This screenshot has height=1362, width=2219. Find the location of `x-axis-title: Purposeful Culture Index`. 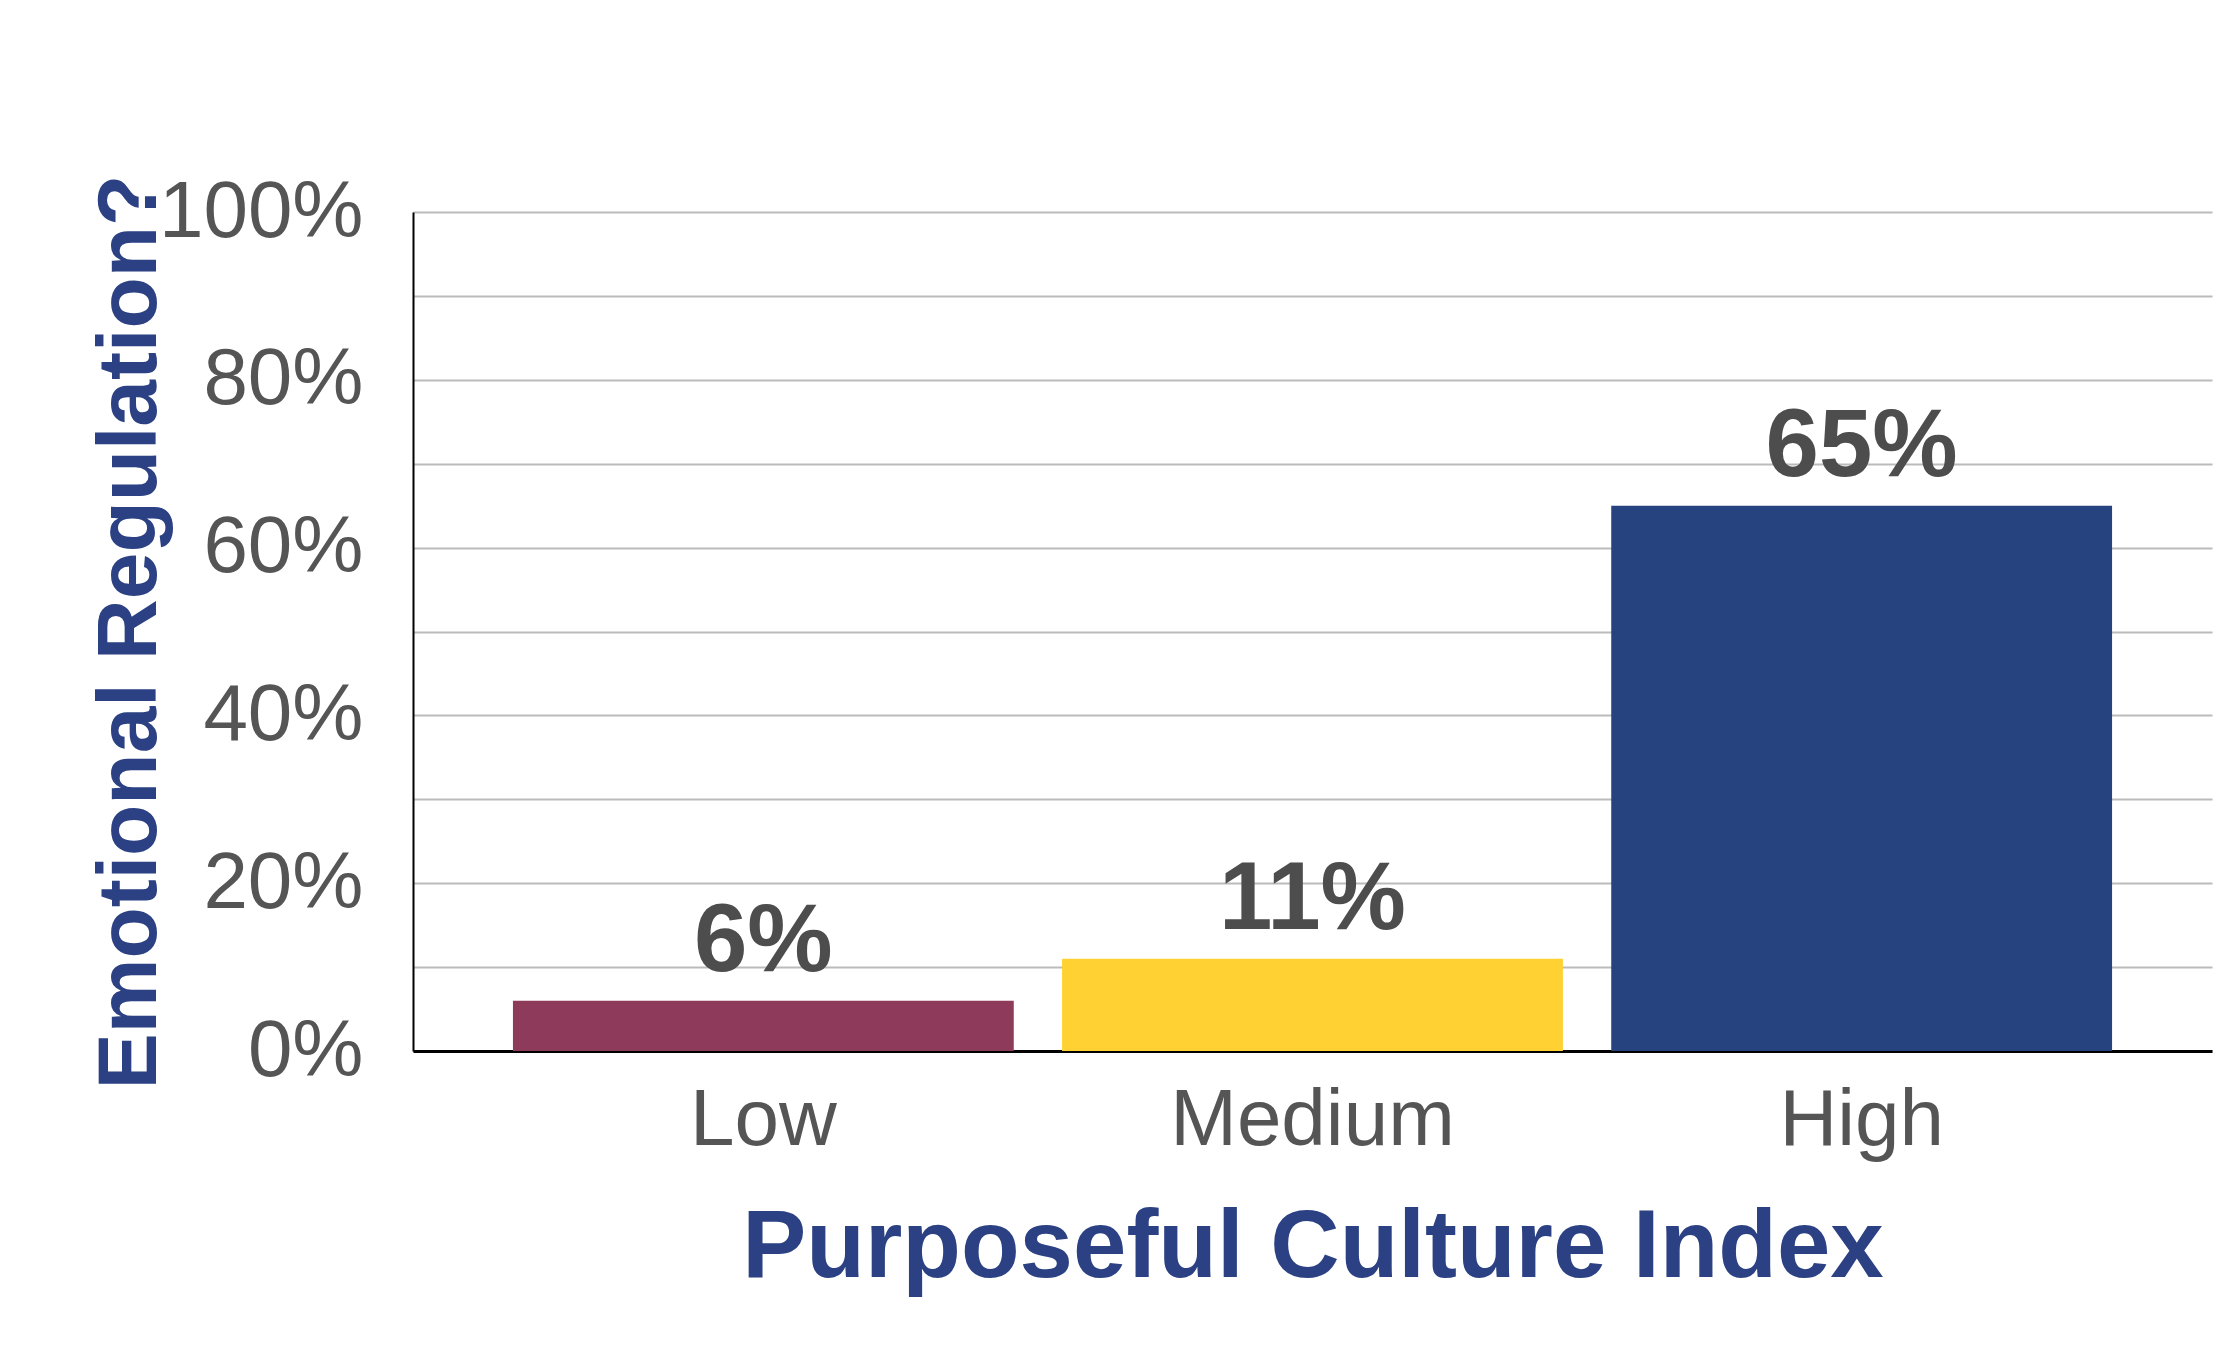

x-axis-title: Purposeful Culture Index is located at coordinates (1313, 1243).